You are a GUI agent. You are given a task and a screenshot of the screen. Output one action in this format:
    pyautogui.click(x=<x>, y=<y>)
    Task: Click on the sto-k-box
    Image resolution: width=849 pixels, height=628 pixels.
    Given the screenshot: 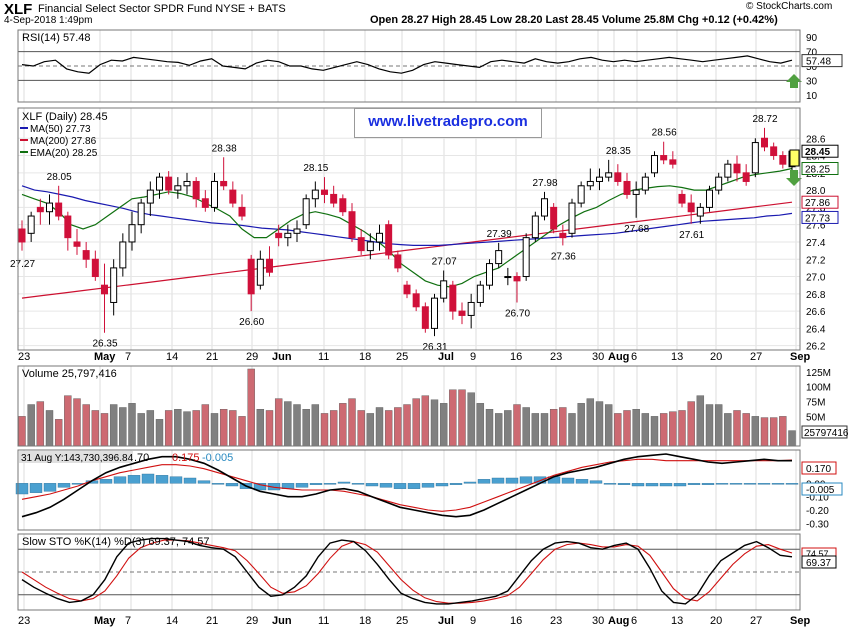 What is the action you would take?
    pyautogui.click(x=819, y=562)
    